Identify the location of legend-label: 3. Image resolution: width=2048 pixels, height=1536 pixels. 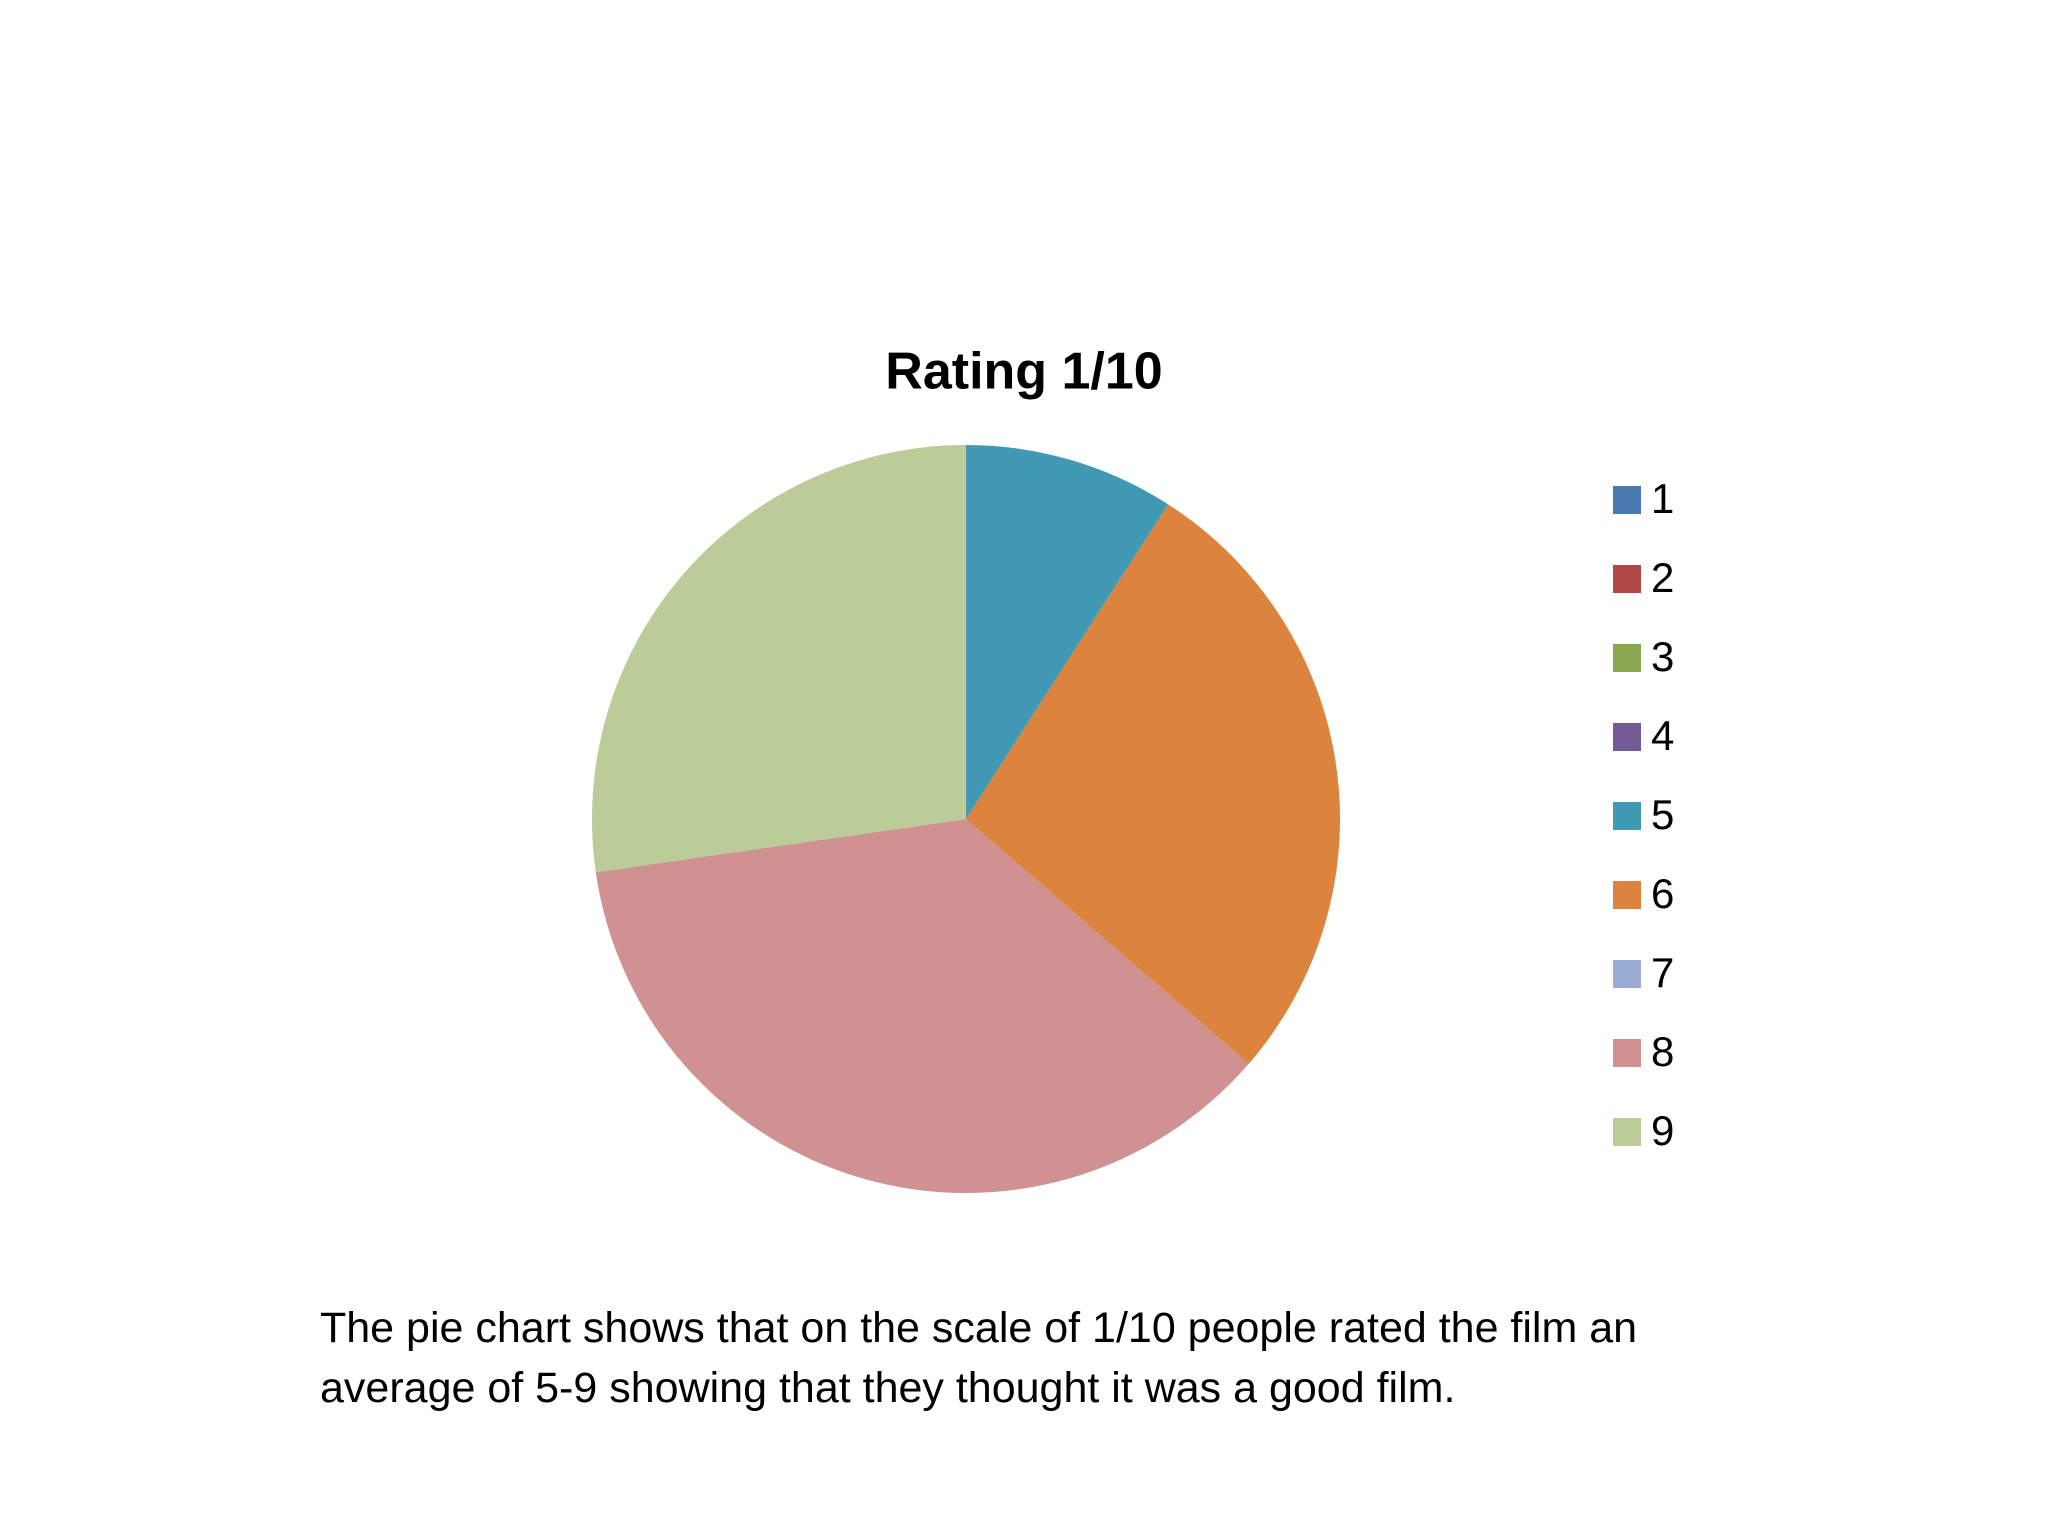
(1662, 656).